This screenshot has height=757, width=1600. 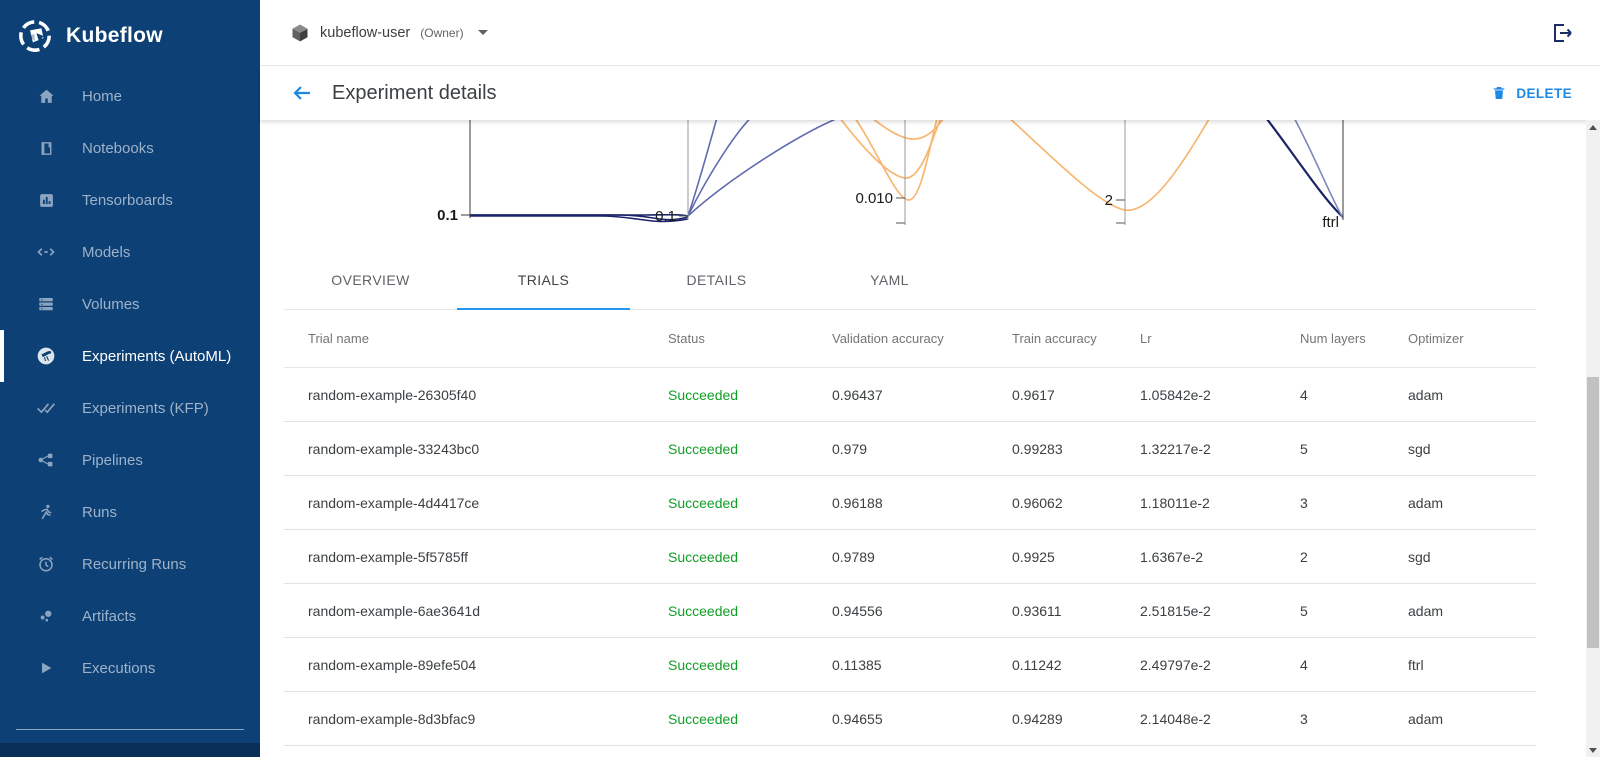 What do you see at coordinates (46, 460) in the screenshot?
I see `pipeline-graph-icon` at bounding box center [46, 460].